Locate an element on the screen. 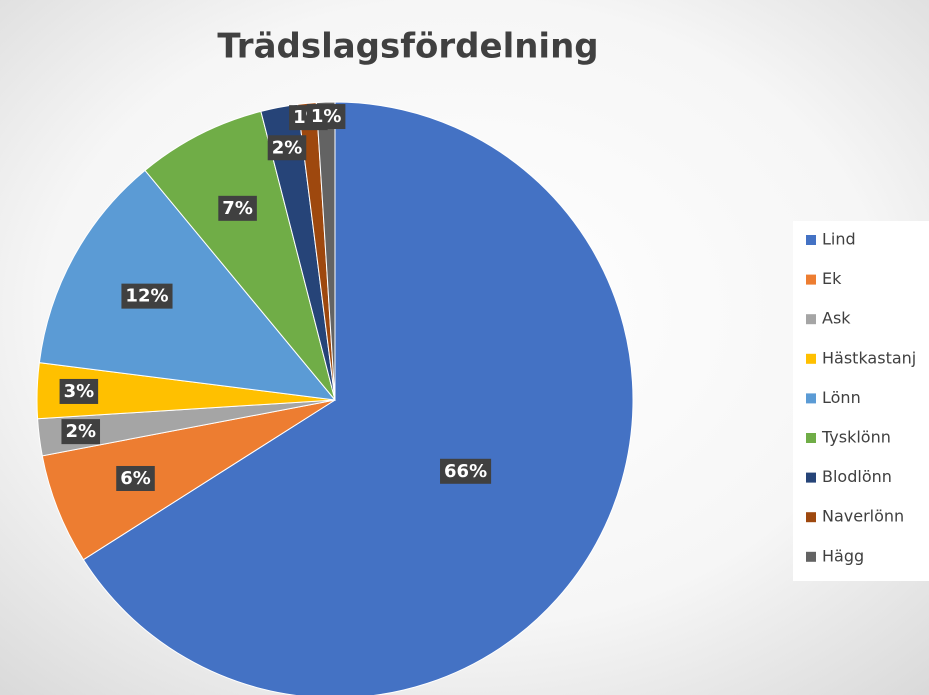  data-label: 7% is located at coordinates (237, 208).